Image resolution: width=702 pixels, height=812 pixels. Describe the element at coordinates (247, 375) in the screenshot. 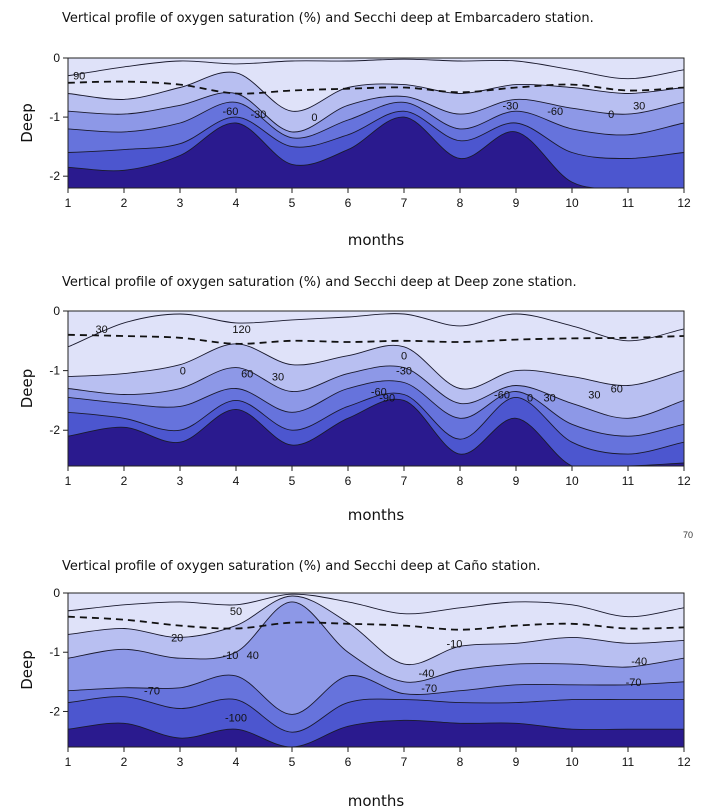

I see `panel2-contour-label: 60` at that location.